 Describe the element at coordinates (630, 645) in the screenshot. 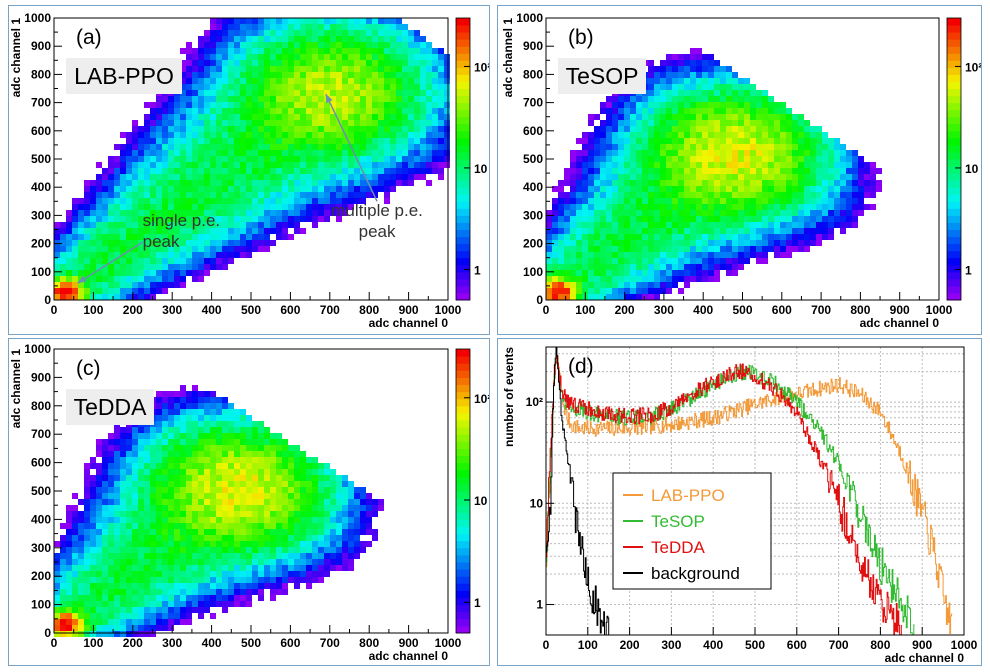

I see `x-tick-label: 200` at that location.